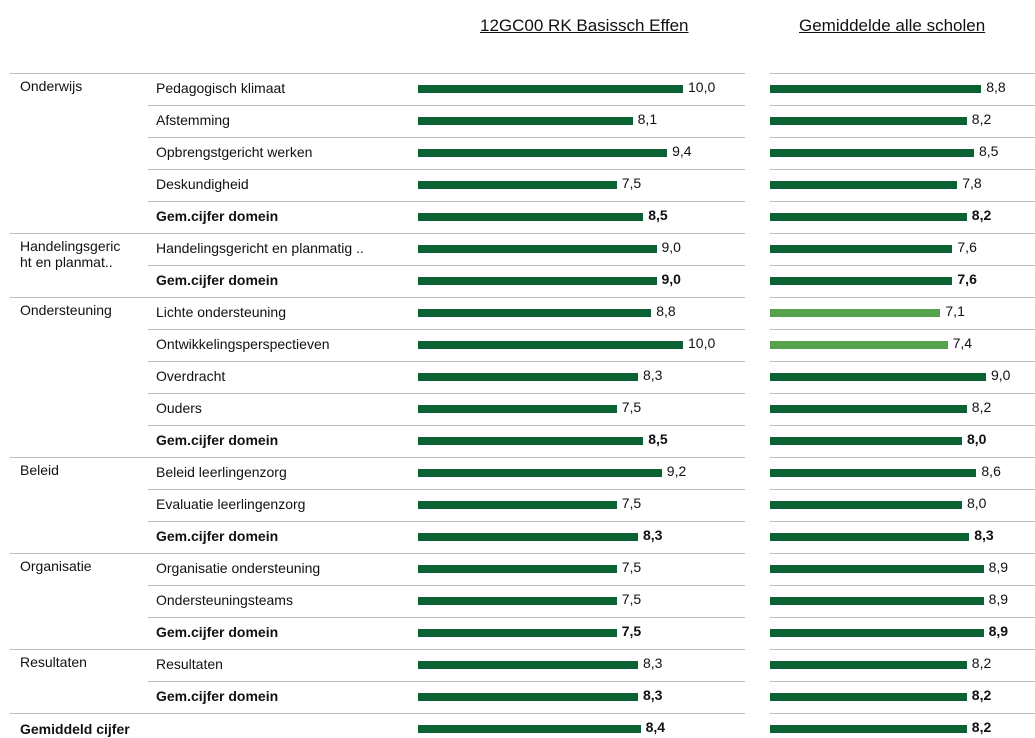  Describe the element at coordinates (191, 376) in the screenshot. I see `row-label: Overdracht` at that location.